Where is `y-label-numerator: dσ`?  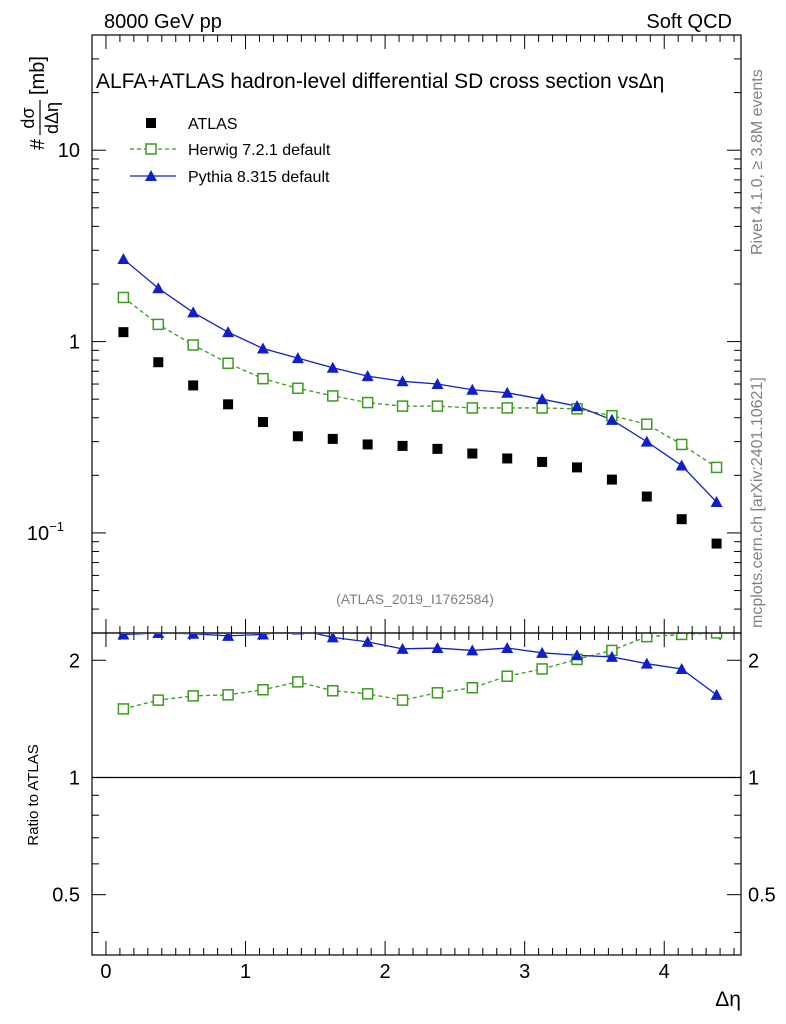
y-label-numerator: dσ is located at coordinates (28, 117).